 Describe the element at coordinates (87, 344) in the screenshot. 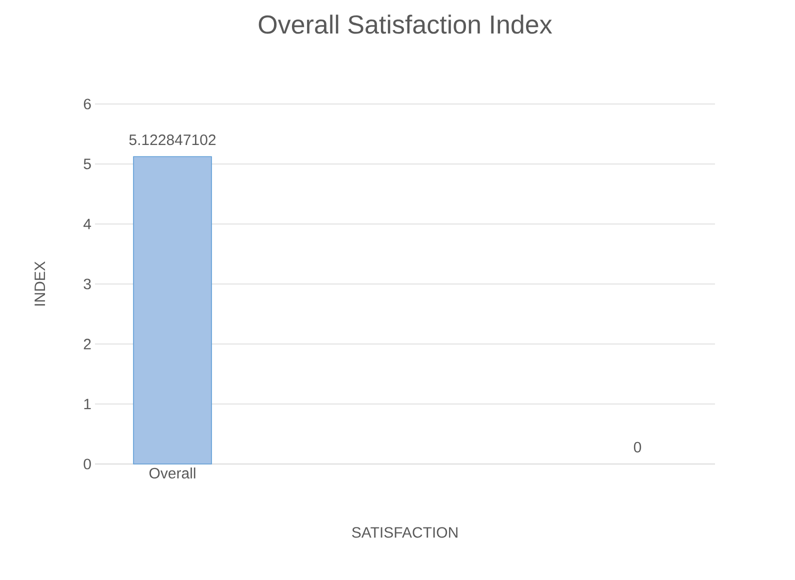

I see `y-tick-label: 2` at that location.